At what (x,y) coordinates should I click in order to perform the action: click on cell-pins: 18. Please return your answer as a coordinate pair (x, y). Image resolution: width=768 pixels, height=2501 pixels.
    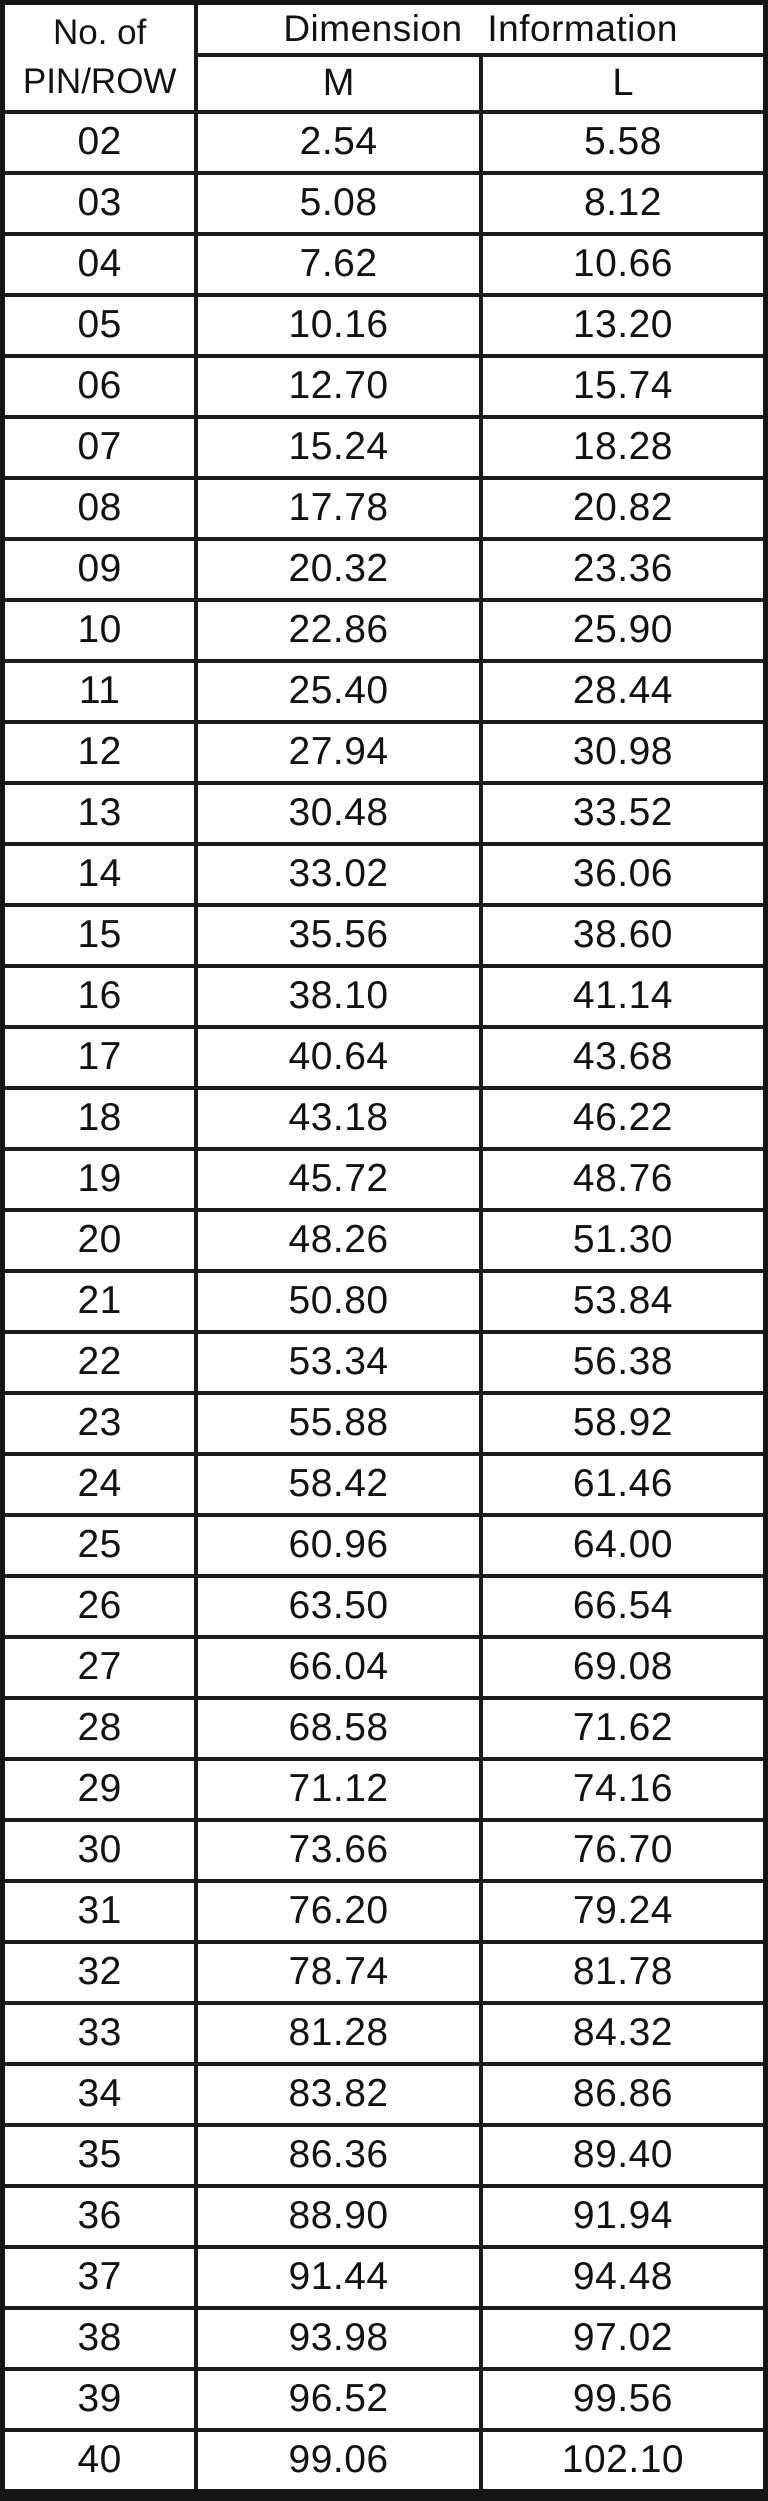
    Looking at the image, I should click on (99, 1118).